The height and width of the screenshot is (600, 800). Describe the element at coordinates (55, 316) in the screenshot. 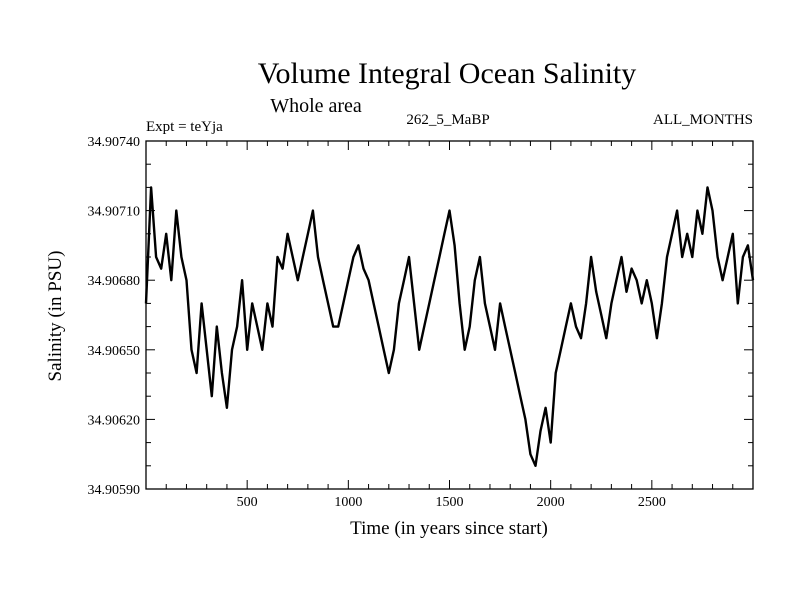

I see `y-axis-label: Salinity (in PSU)` at that location.